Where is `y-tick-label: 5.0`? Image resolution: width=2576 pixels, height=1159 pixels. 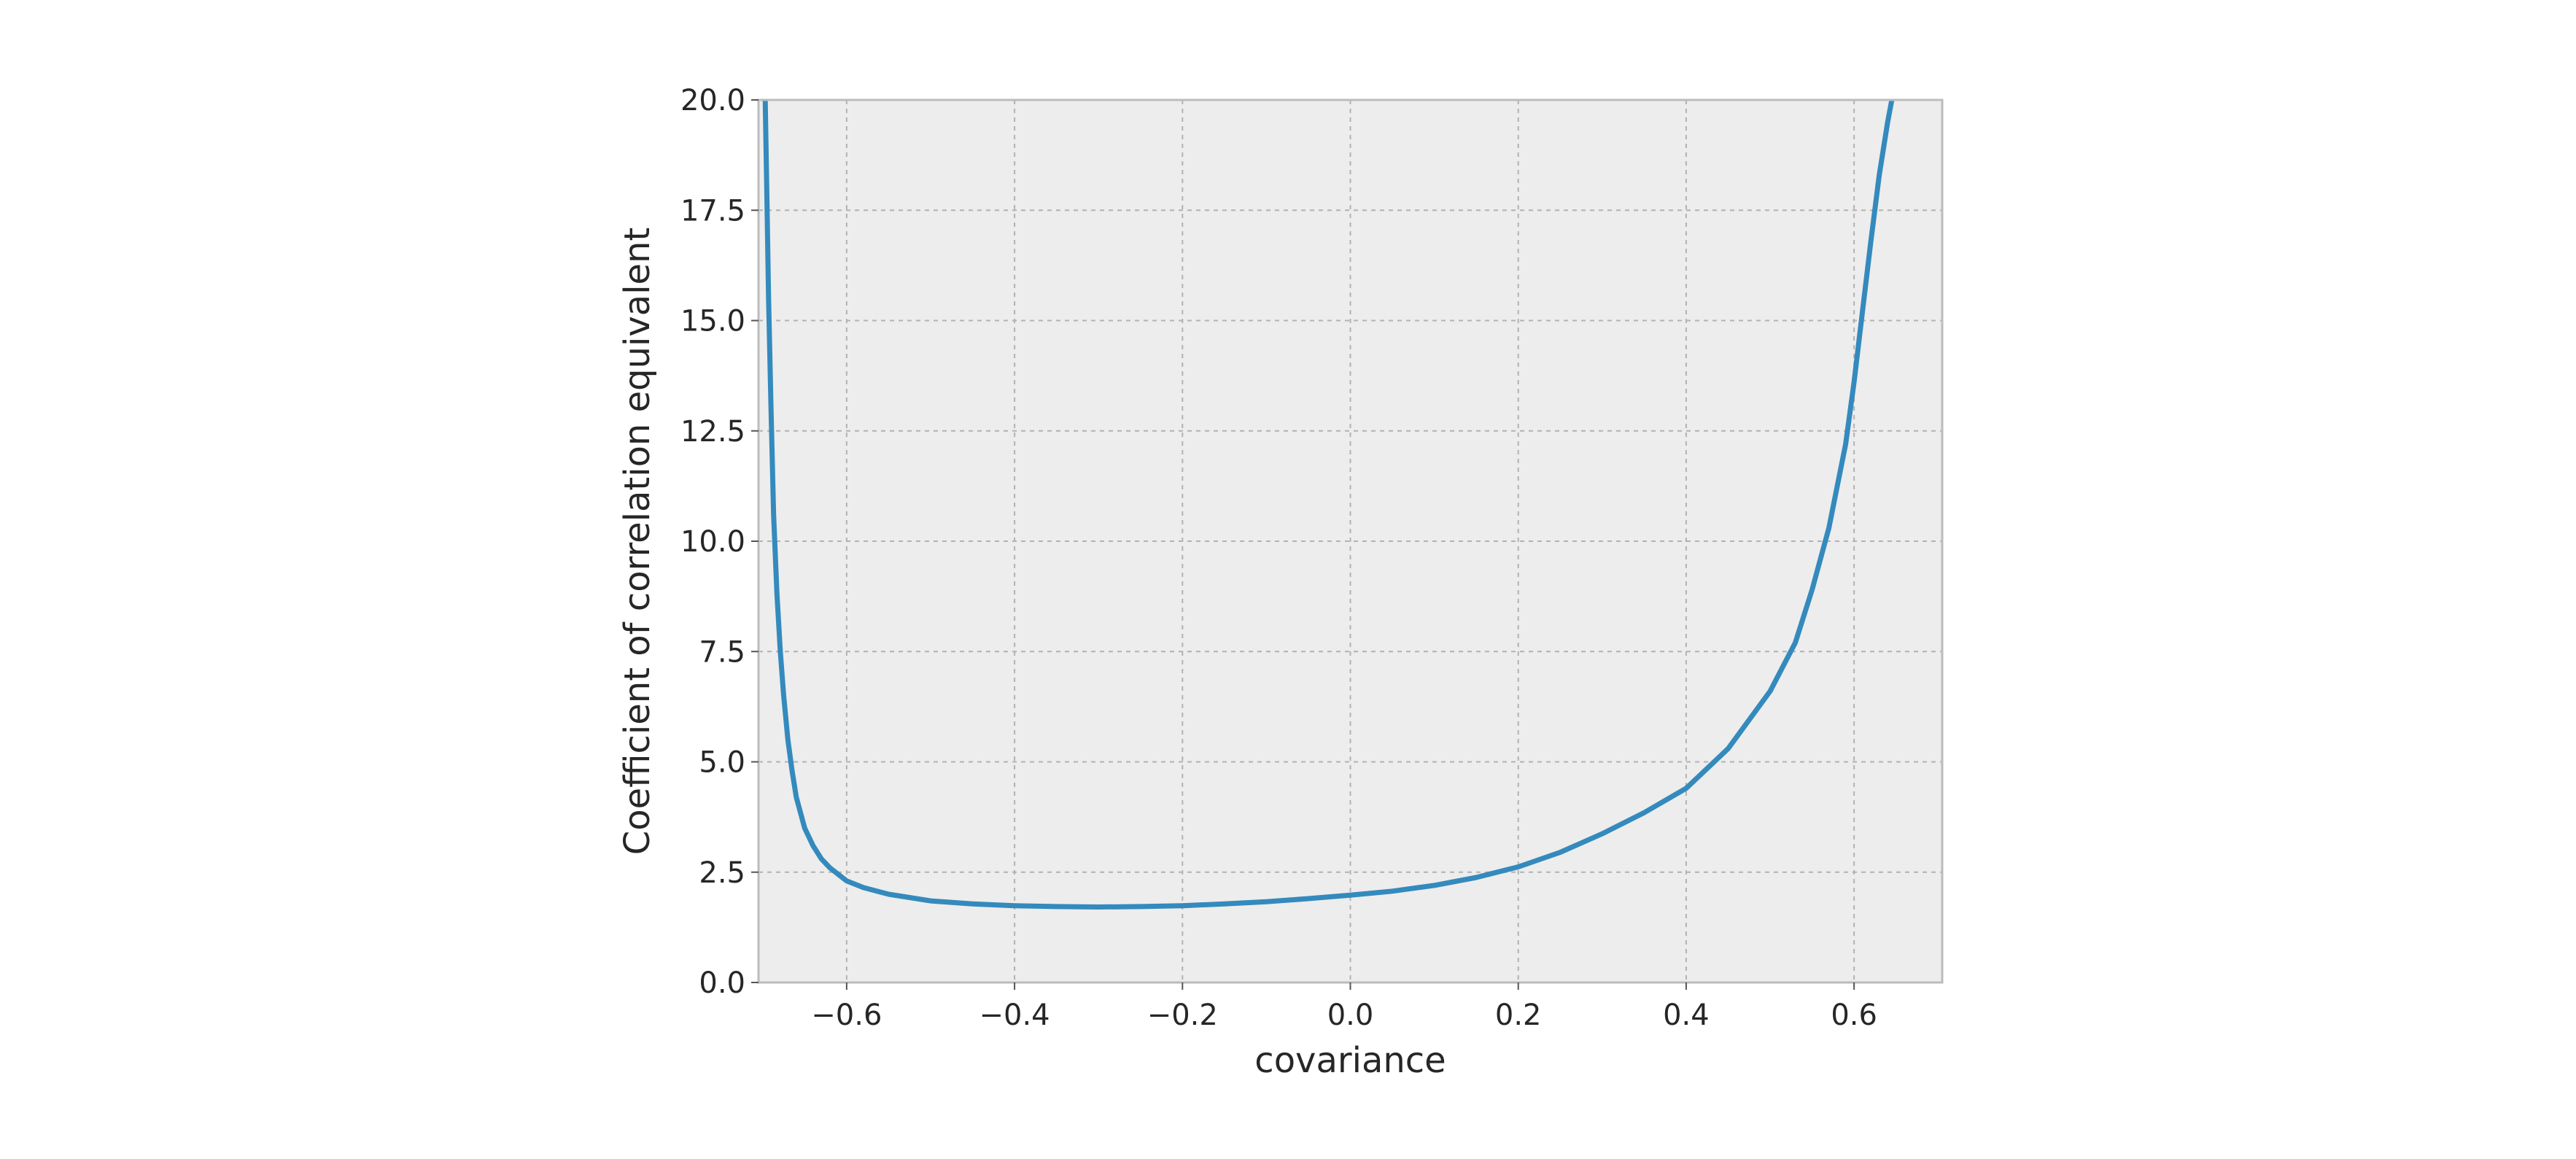 y-tick-label: 5.0 is located at coordinates (722, 763).